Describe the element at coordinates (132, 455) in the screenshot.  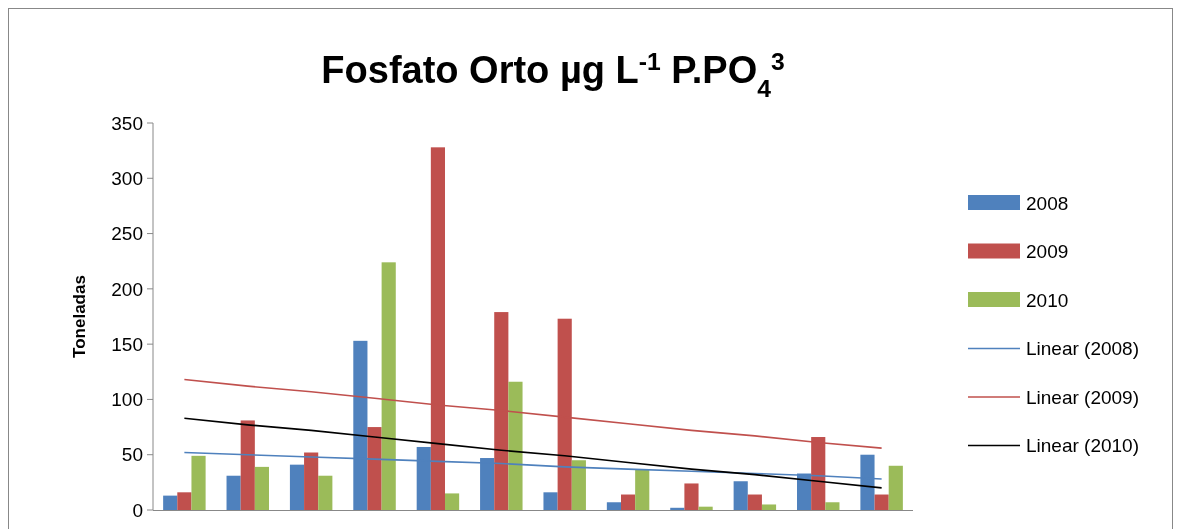
I see `y-tick-label: 50` at that location.